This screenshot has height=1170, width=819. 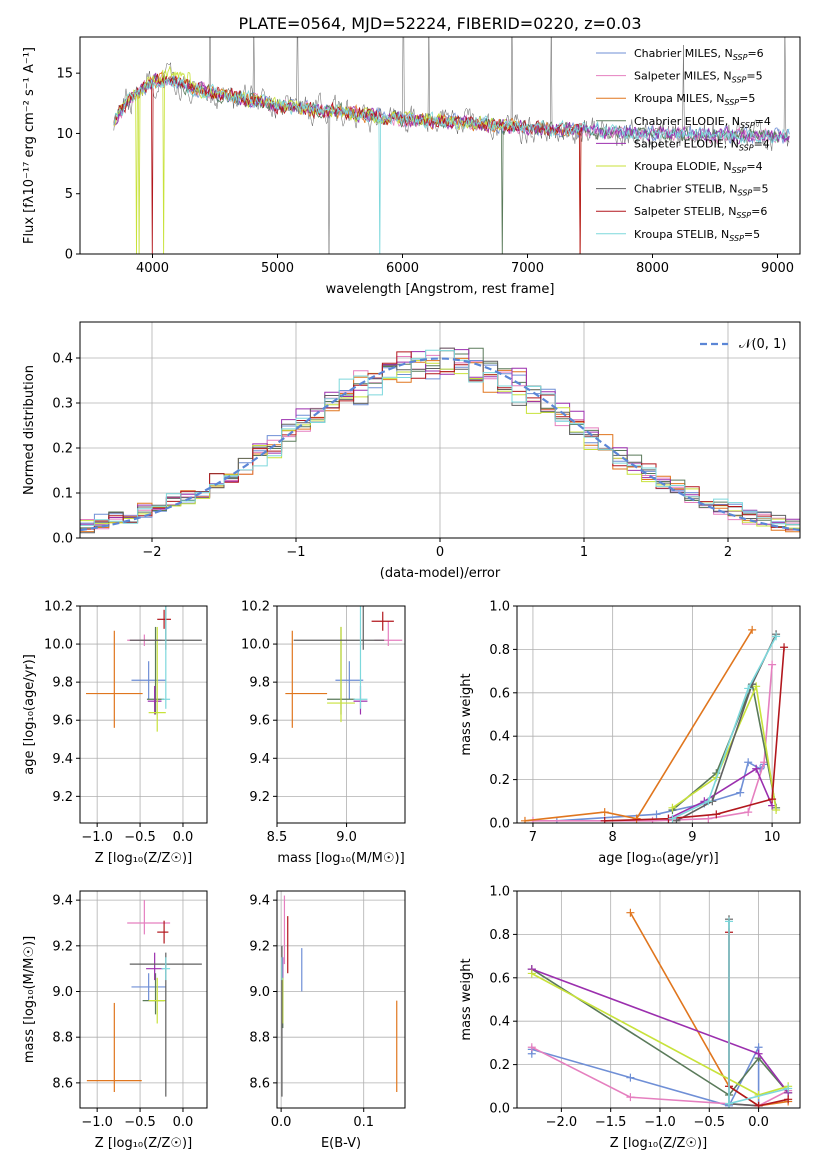 I want to click on y-tick-label: 0.0, so click(x=499, y=824).